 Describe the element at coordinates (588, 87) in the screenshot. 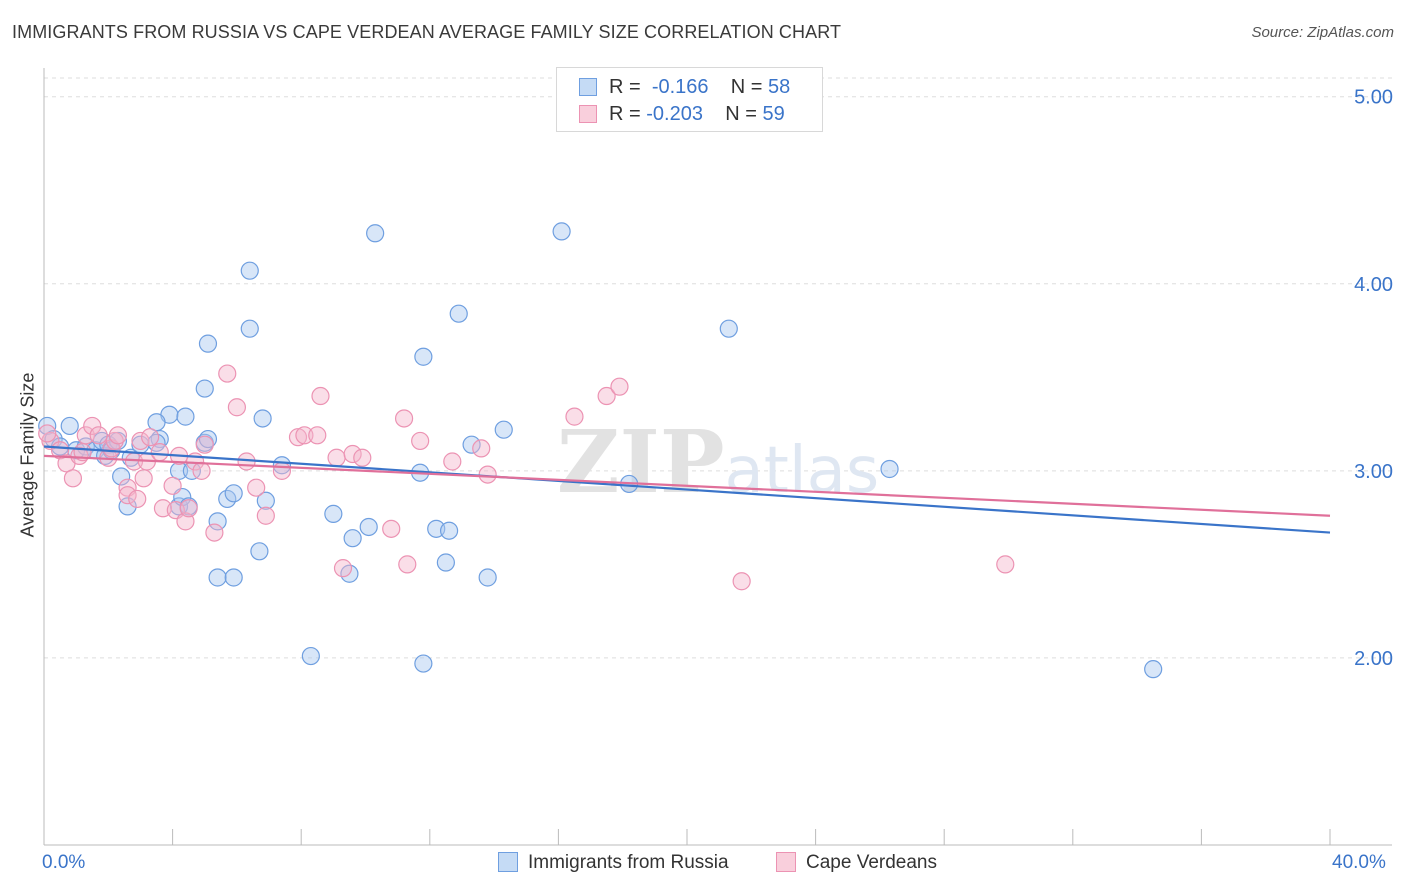

I see `legend-swatch-blue` at that location.